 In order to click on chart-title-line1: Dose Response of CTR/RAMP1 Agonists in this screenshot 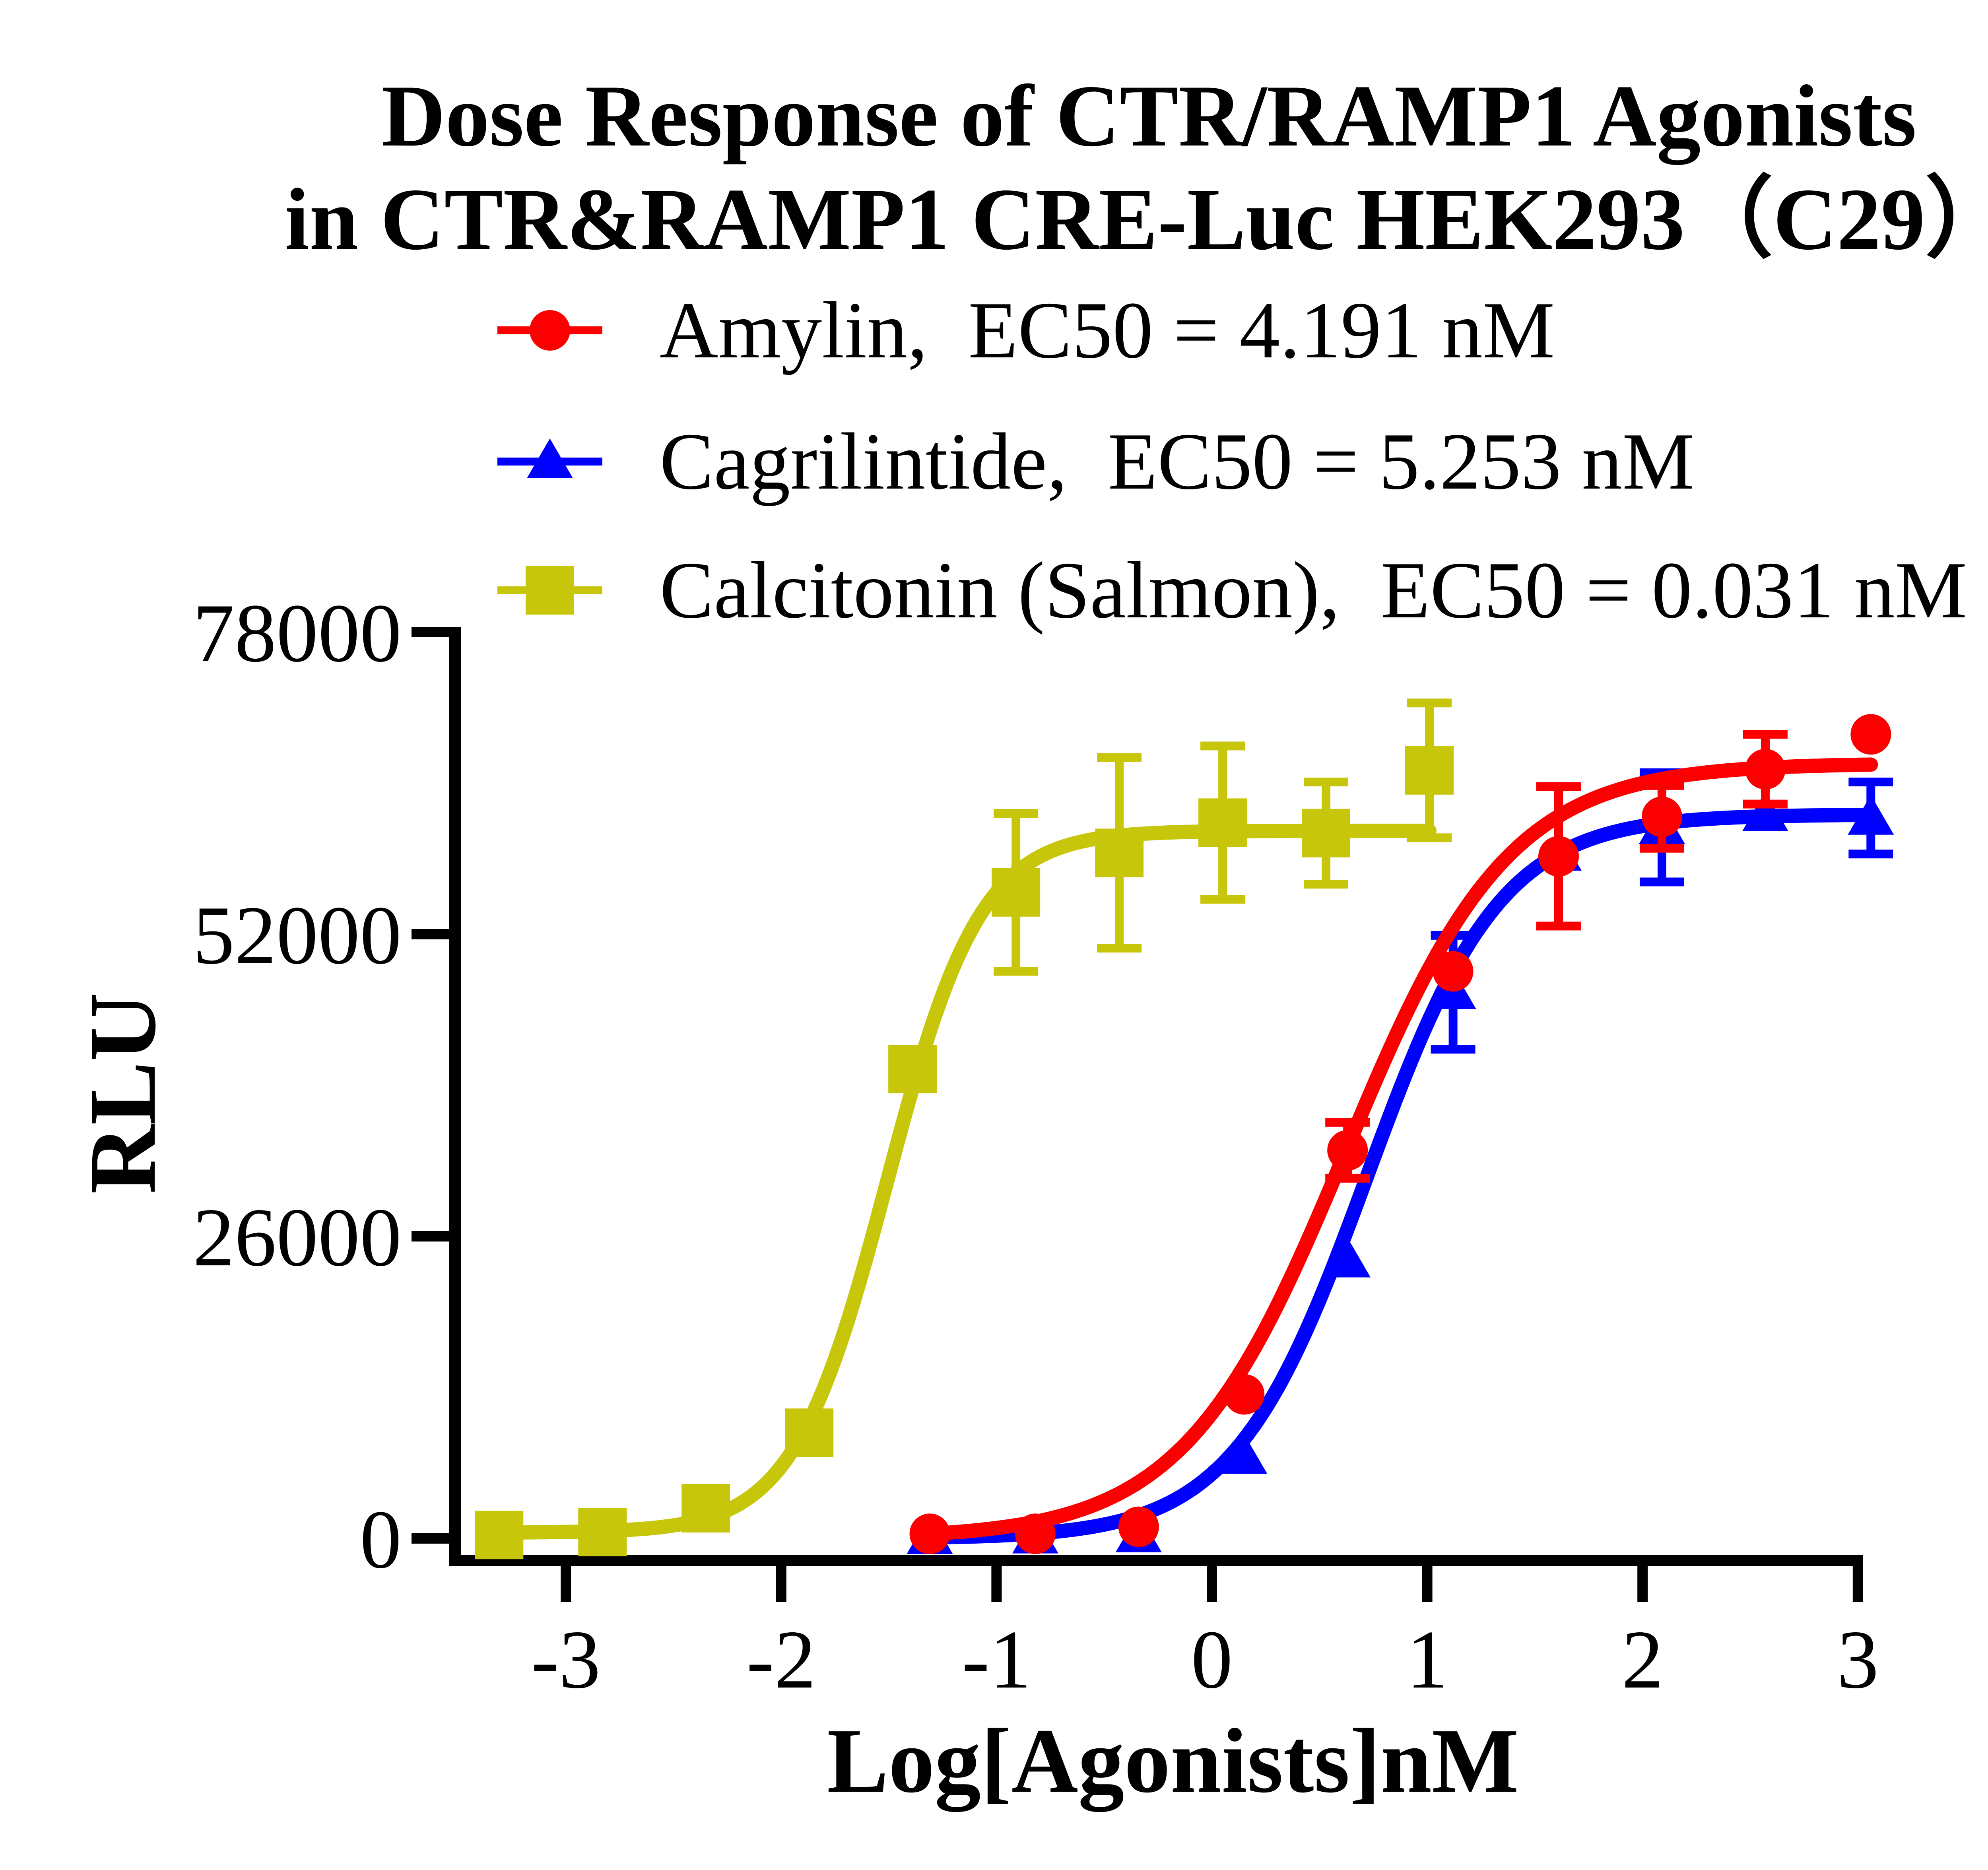, I will do `click(1149, 116)`.